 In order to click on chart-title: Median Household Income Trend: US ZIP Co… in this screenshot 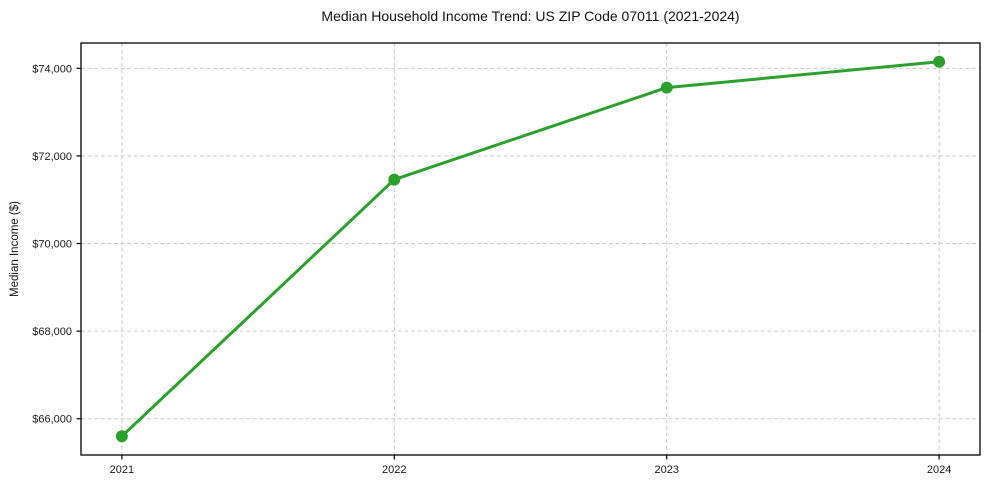, I will do `click(530, 16)`.